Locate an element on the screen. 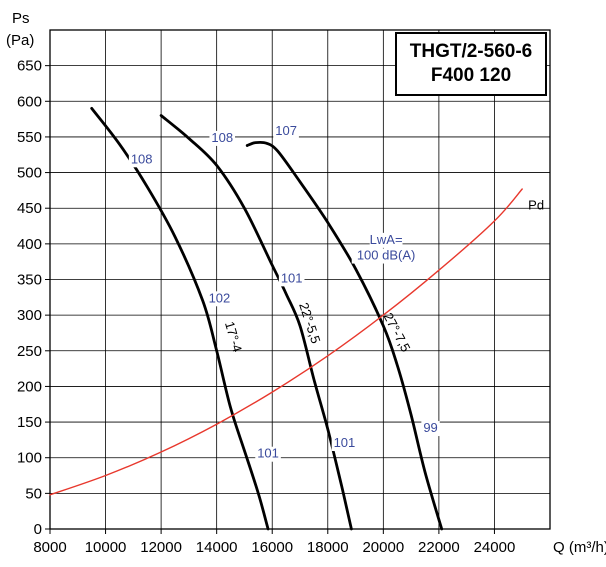 The height and width of the screenshot is (567, 606). annotation-label: 107 is located at coordinates (286, 130).